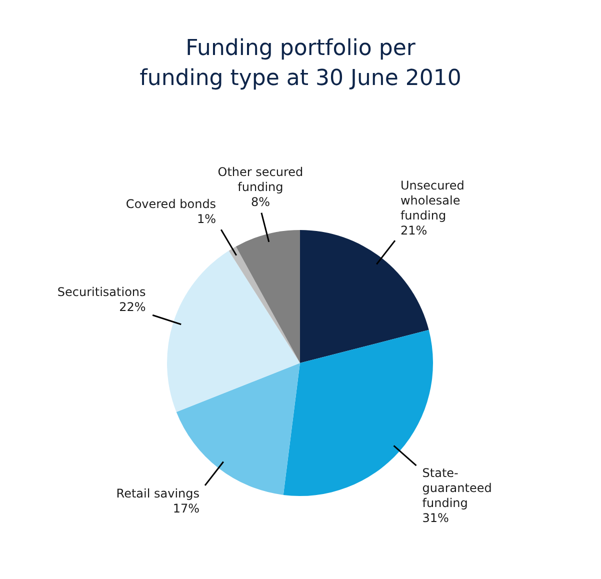 The width and height of the screenshot is (601, 579). I want to click on data-label: 17%, so click(186, 509).